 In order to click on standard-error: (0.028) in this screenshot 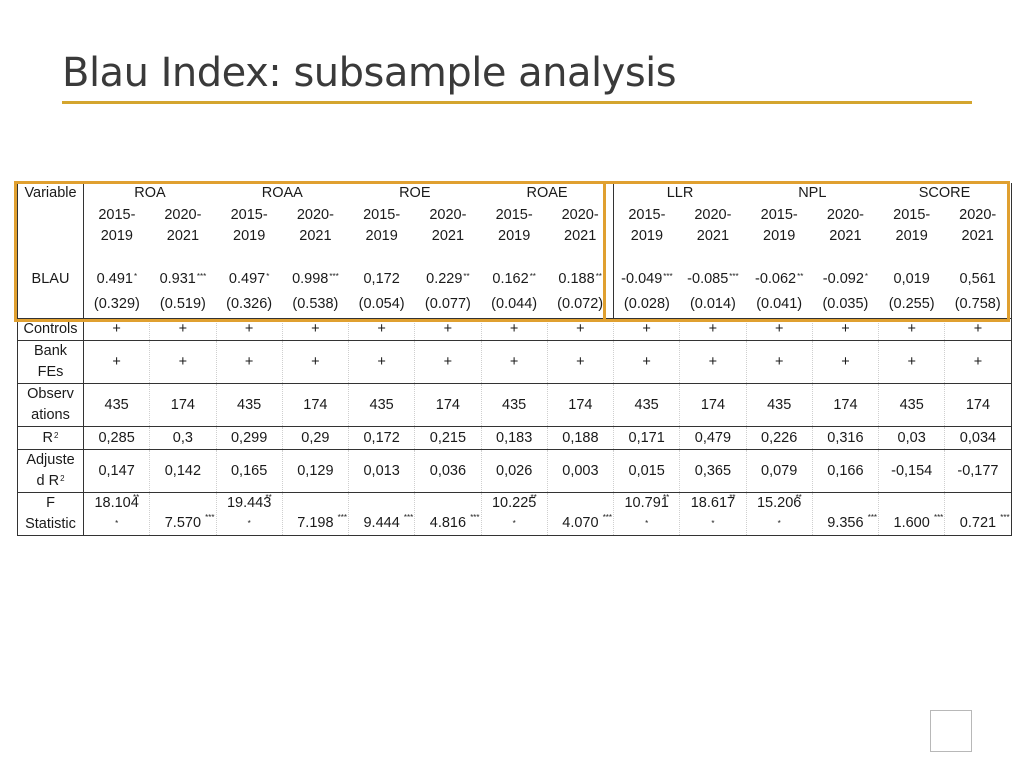, I will do `click(646, 304)`.